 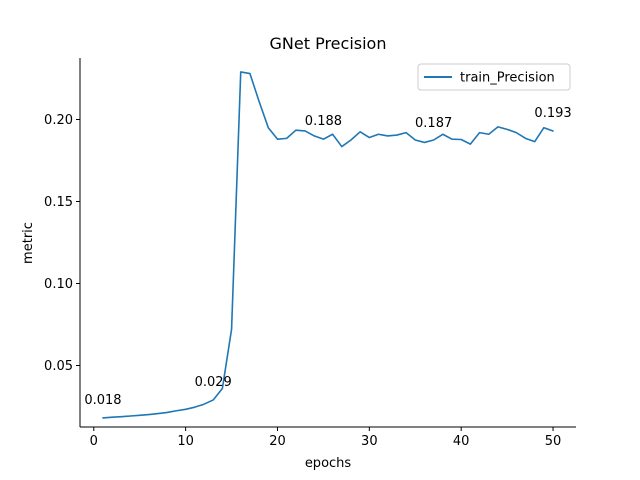 I want to click on y-tick-label: 0.05, so click(x=58, y=366).